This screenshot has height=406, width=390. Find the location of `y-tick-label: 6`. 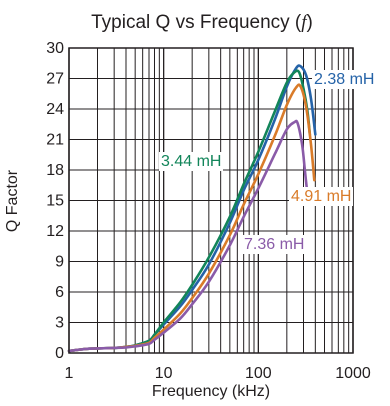

y-tick-label: 6 is located at coordinates (59, 292).